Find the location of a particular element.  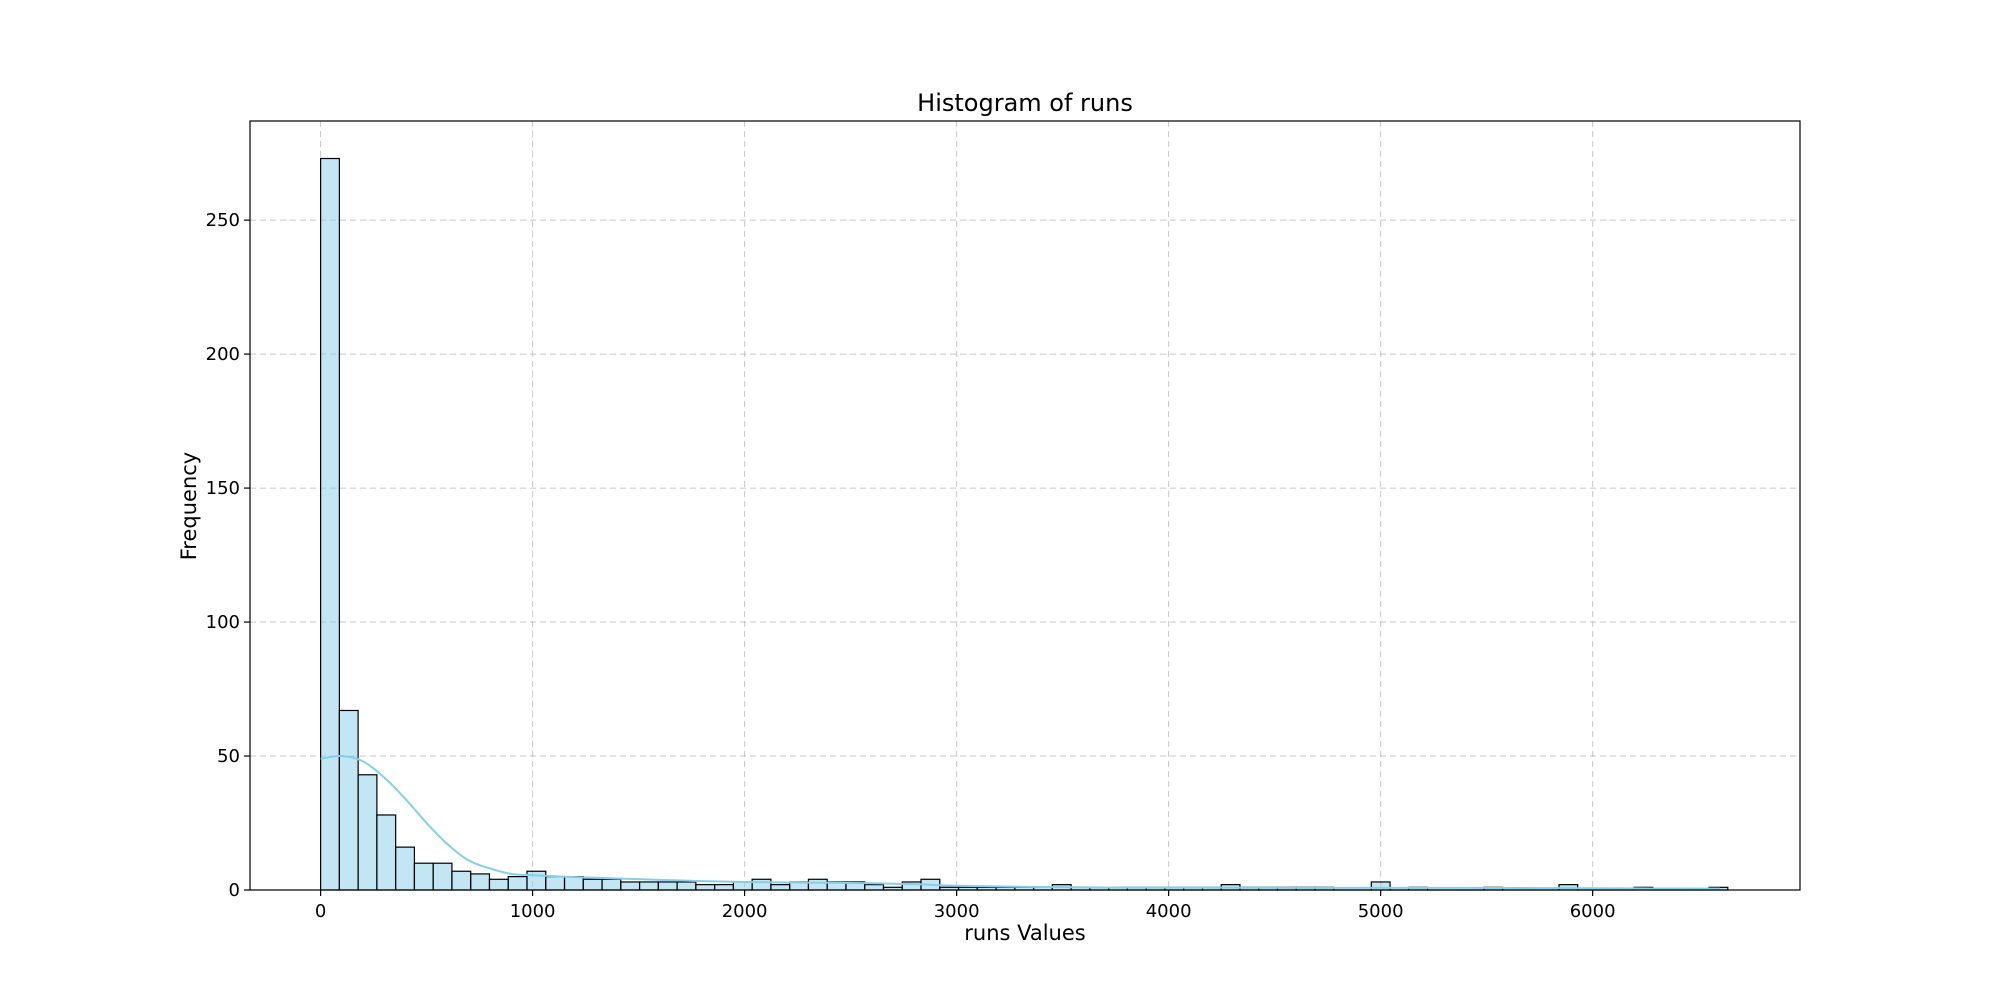

x-tick-label: 0 is located at coordinates (320, 911).